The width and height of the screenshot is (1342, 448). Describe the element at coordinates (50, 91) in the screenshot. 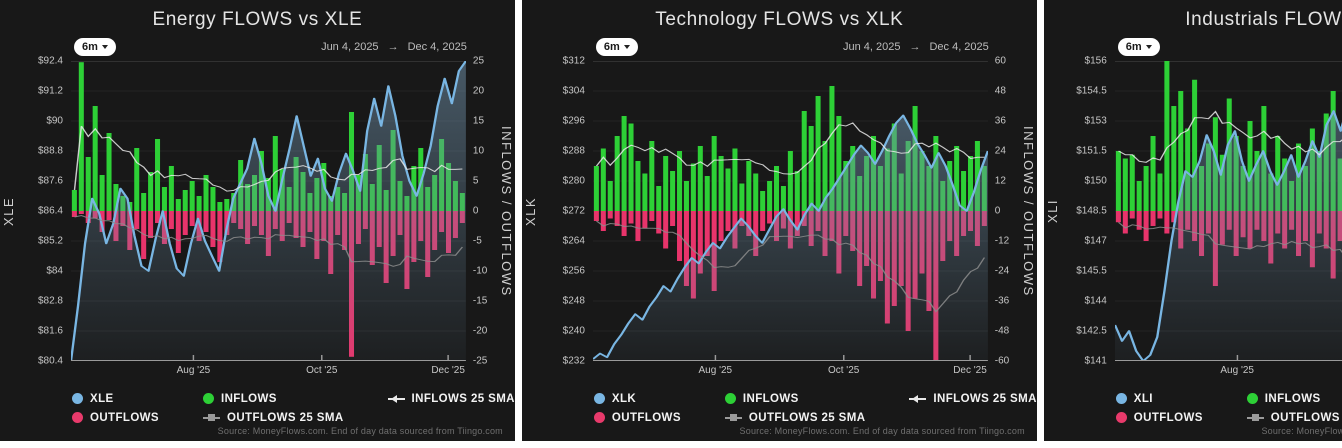

I see `left-axis-tick-label: $91.2` at that location.